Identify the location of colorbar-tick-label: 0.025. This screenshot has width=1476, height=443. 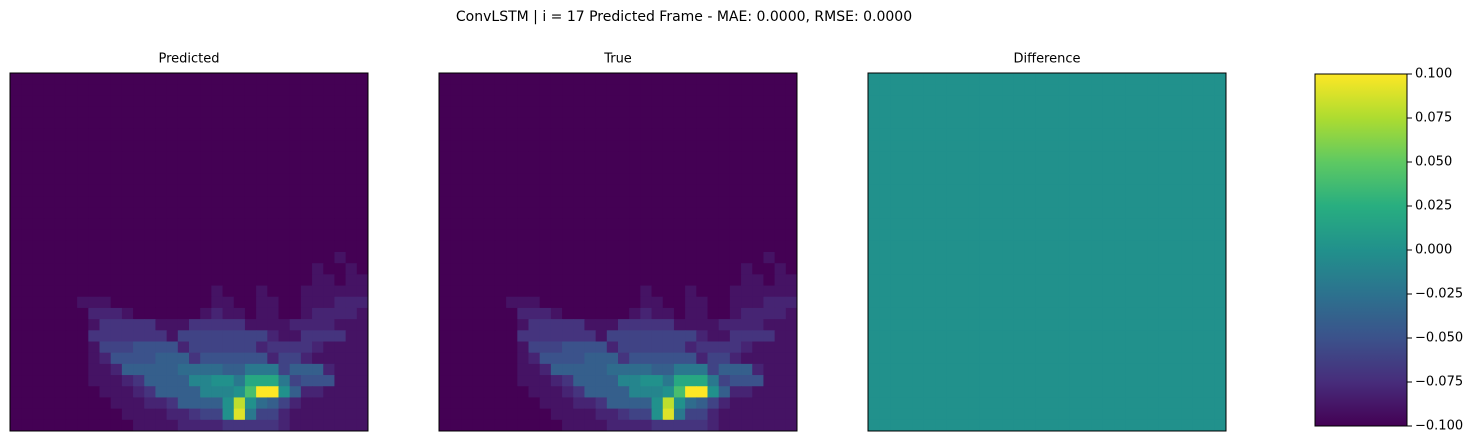
(1433, 206).